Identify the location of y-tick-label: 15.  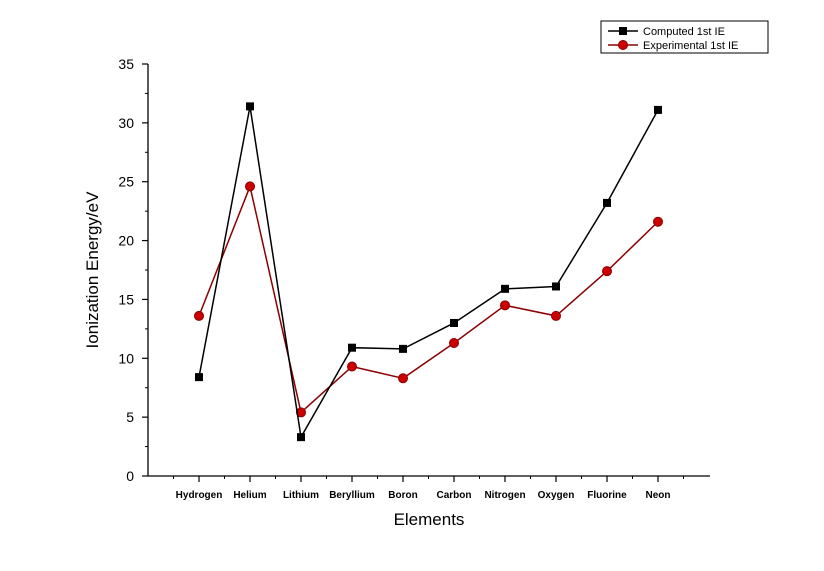
(126, 299).